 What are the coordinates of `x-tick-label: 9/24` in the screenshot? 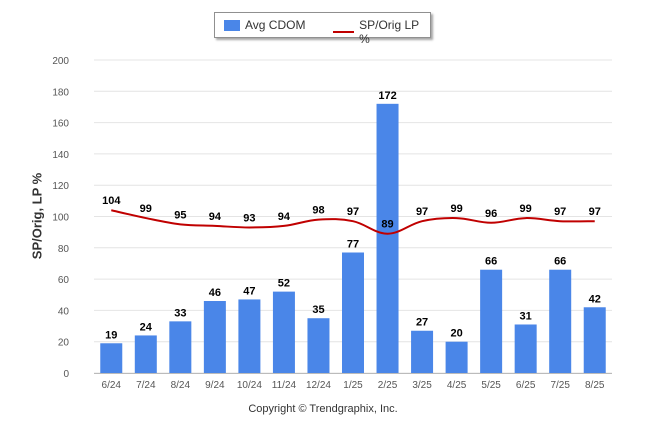 It's located at (215, 385).